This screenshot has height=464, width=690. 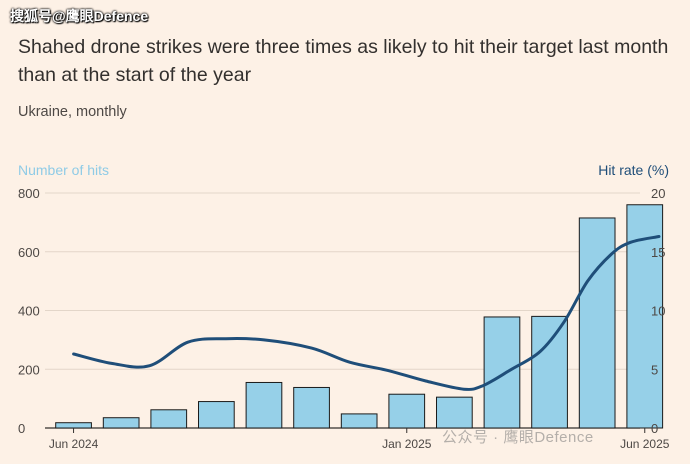 I want to click on right-axis-ticks: 0 5 10 15 20, so click(x=658, y=311).